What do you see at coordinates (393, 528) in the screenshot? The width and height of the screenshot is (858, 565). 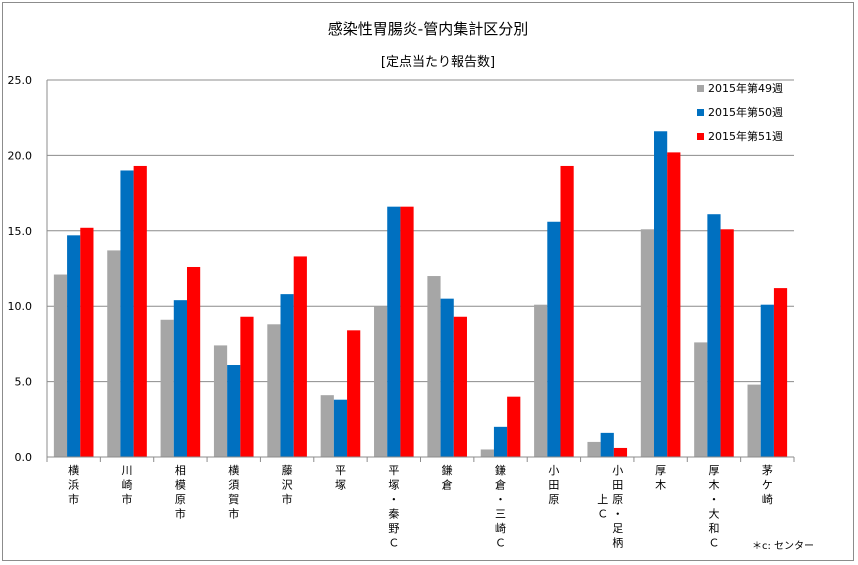 I see `x-category-label-char: 野` at bounding box center [393, 528].